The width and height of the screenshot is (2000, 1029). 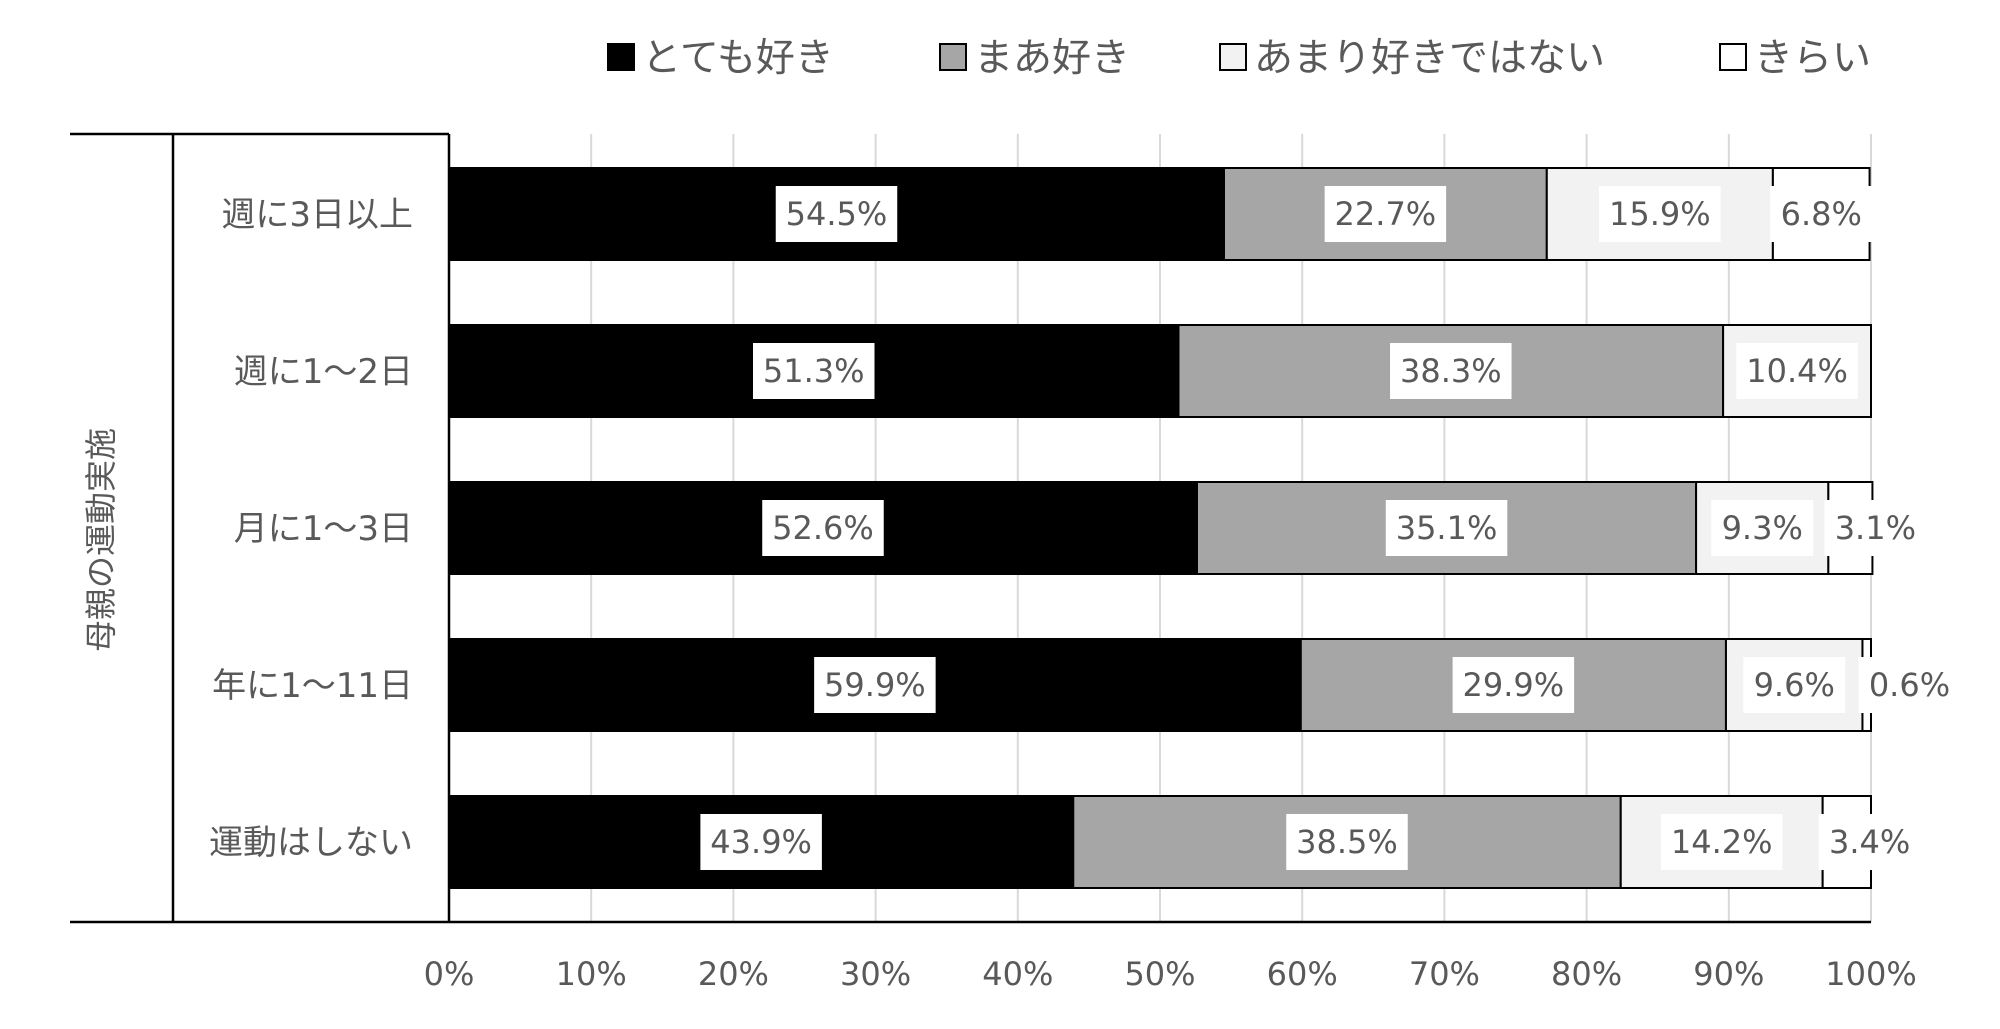 I want to click on x-tick-label: 70%, so click(x=1444, y=974).